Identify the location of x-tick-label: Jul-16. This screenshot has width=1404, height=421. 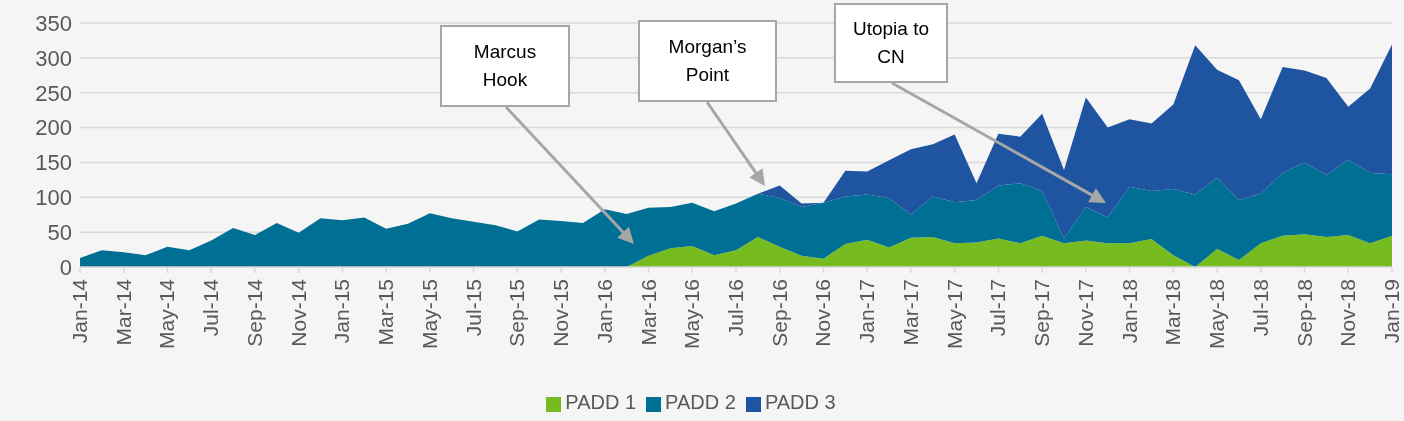
(735, 308).